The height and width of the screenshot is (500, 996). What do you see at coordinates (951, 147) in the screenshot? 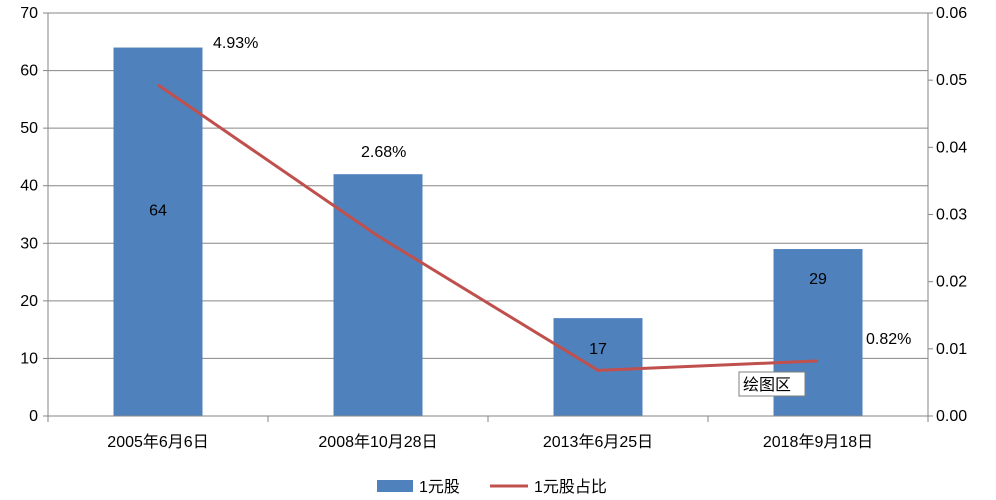
I see `right-tick-label: 0.04` at bounding box center [951, 147].